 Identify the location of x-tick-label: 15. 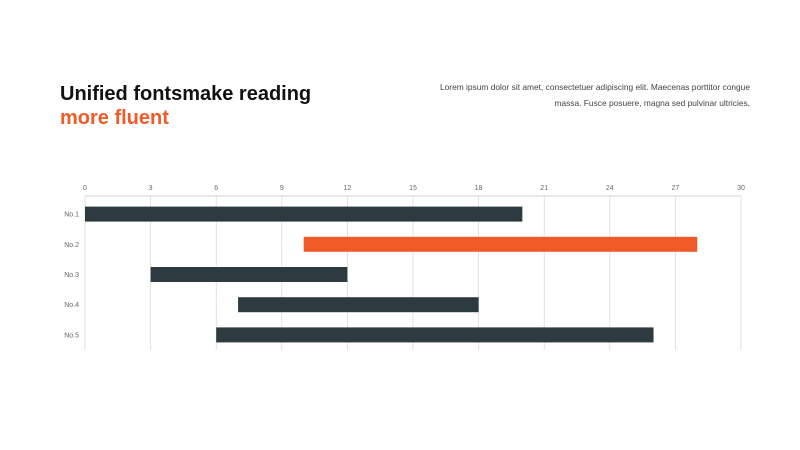
(413, 188).